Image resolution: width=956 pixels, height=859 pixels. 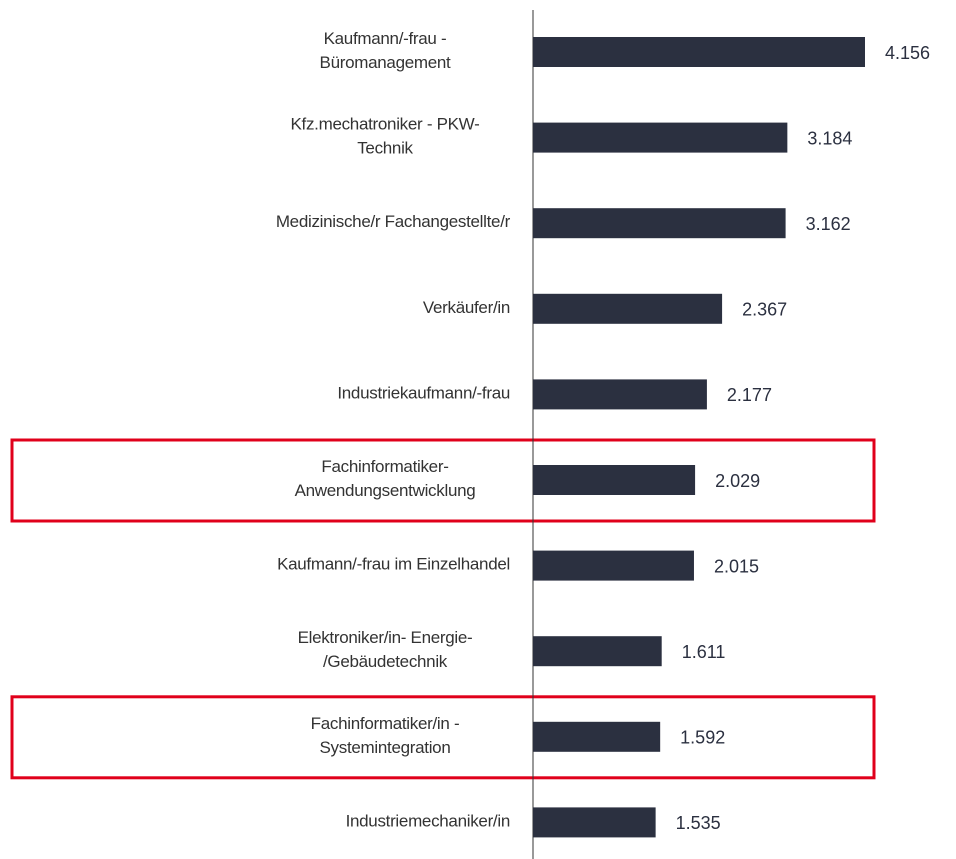 What do you see at coordinates (423, 393) in the screenshot?
I see `category-label: Industriekaufmann/-frau` at bounding box center [423, 393].